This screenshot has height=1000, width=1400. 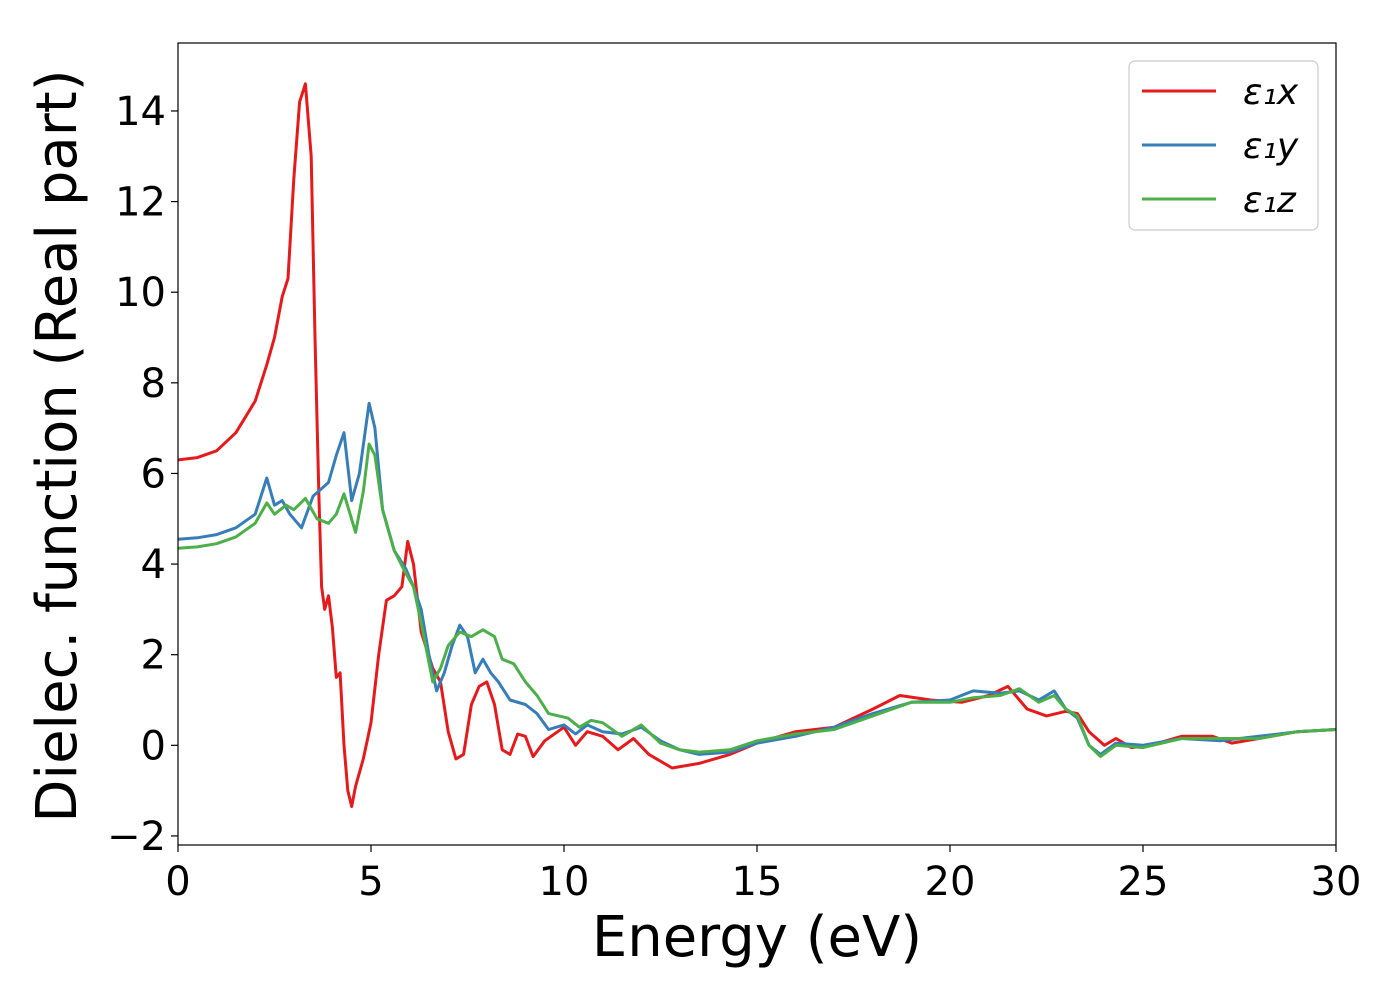 I want to click on x-axis: 0 5 10 15 20 25 30, so click(x=763, y=875).